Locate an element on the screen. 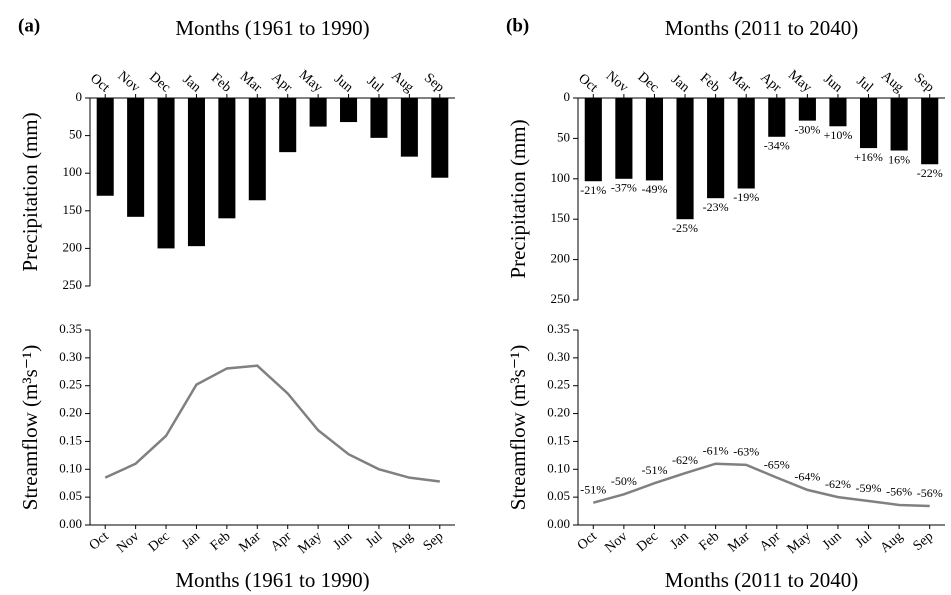 Image resolution: width=951 pixels, height=595 pixels. panel-label: (b) is located at coordinates (517, 25).